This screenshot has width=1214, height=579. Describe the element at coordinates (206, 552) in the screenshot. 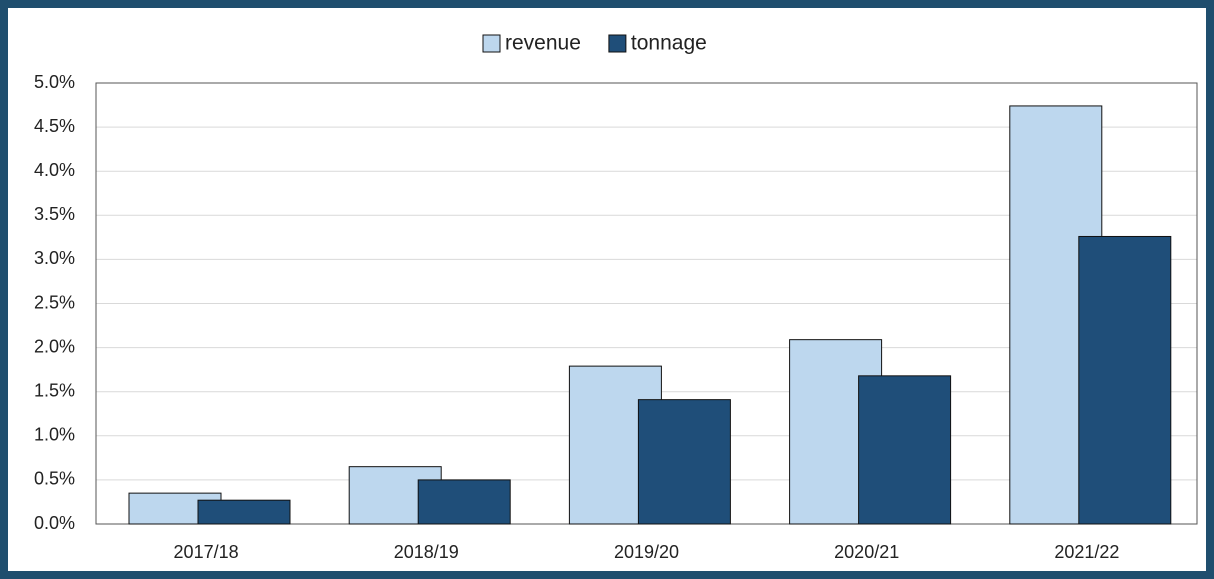

I see `x-tick-label: 2017/18` at that location.